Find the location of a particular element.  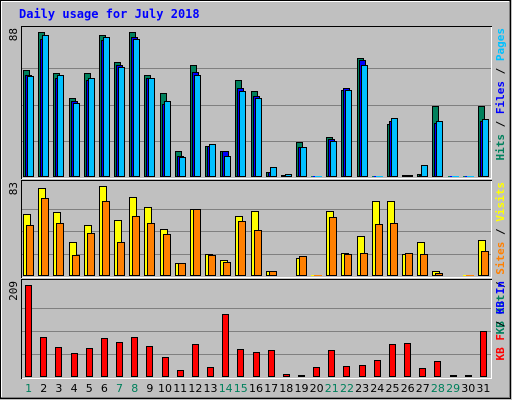

x-tick-label: 4 is located at coordinates (74, 388).